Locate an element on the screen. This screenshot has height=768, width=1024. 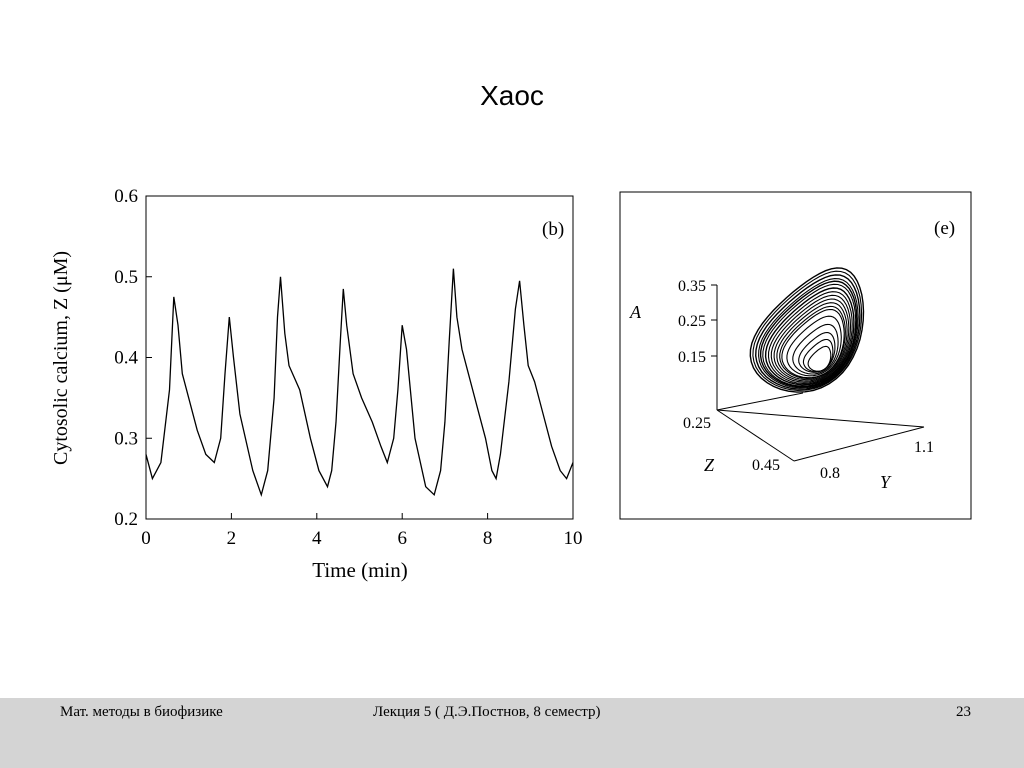
footer-course: Мат. методы в биофизике is located at coordinates (141, 712).